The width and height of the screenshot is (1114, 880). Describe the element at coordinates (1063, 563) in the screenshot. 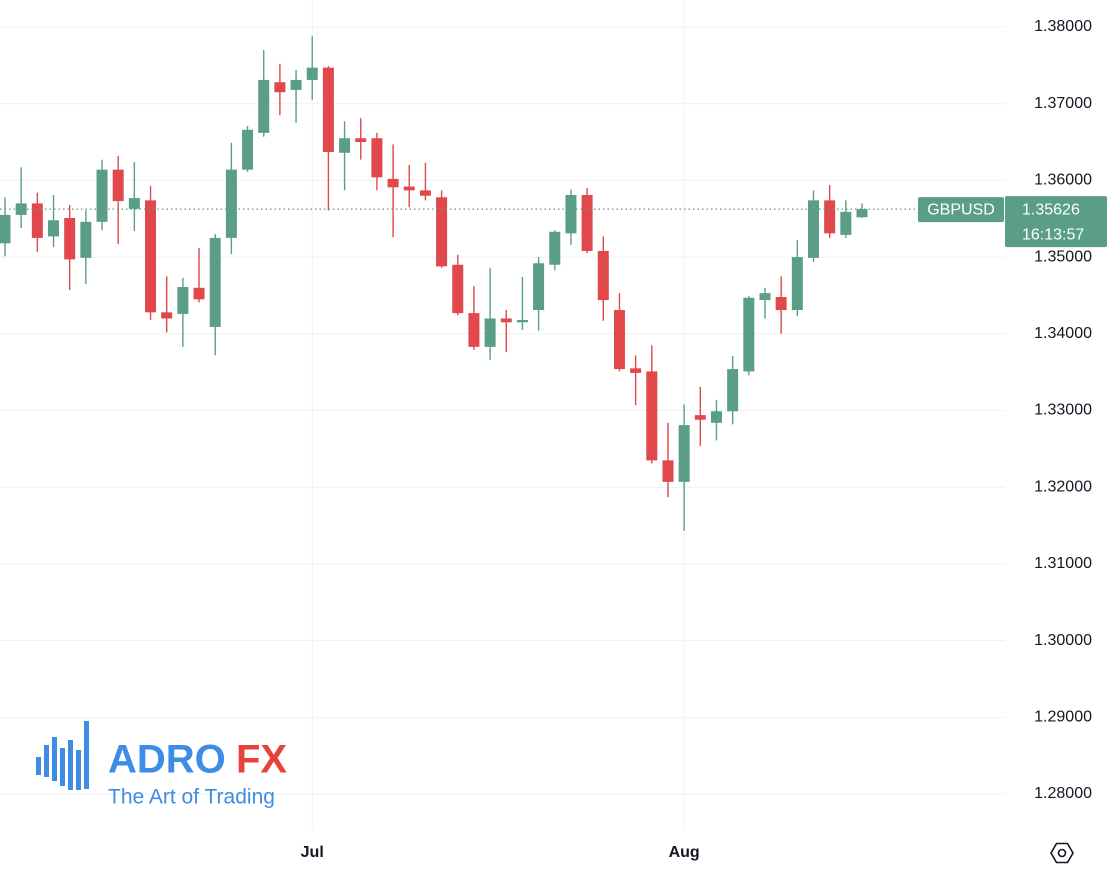

I see `y-tick-label: 1.31000` at that location.